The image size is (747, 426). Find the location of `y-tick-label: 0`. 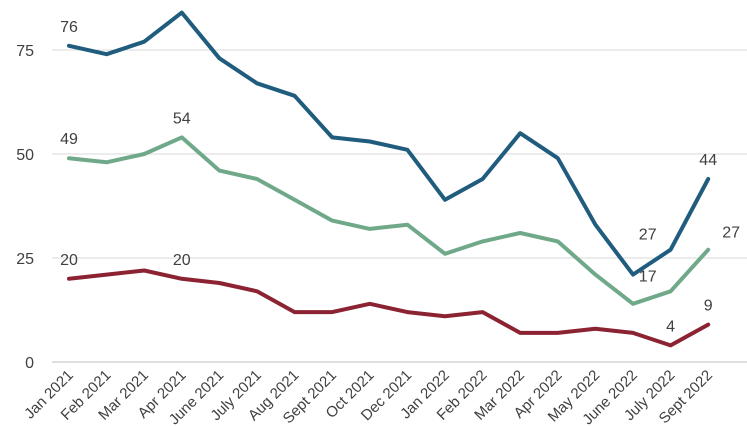

y-tick-label: 0 is located at coordinates (29, 363).